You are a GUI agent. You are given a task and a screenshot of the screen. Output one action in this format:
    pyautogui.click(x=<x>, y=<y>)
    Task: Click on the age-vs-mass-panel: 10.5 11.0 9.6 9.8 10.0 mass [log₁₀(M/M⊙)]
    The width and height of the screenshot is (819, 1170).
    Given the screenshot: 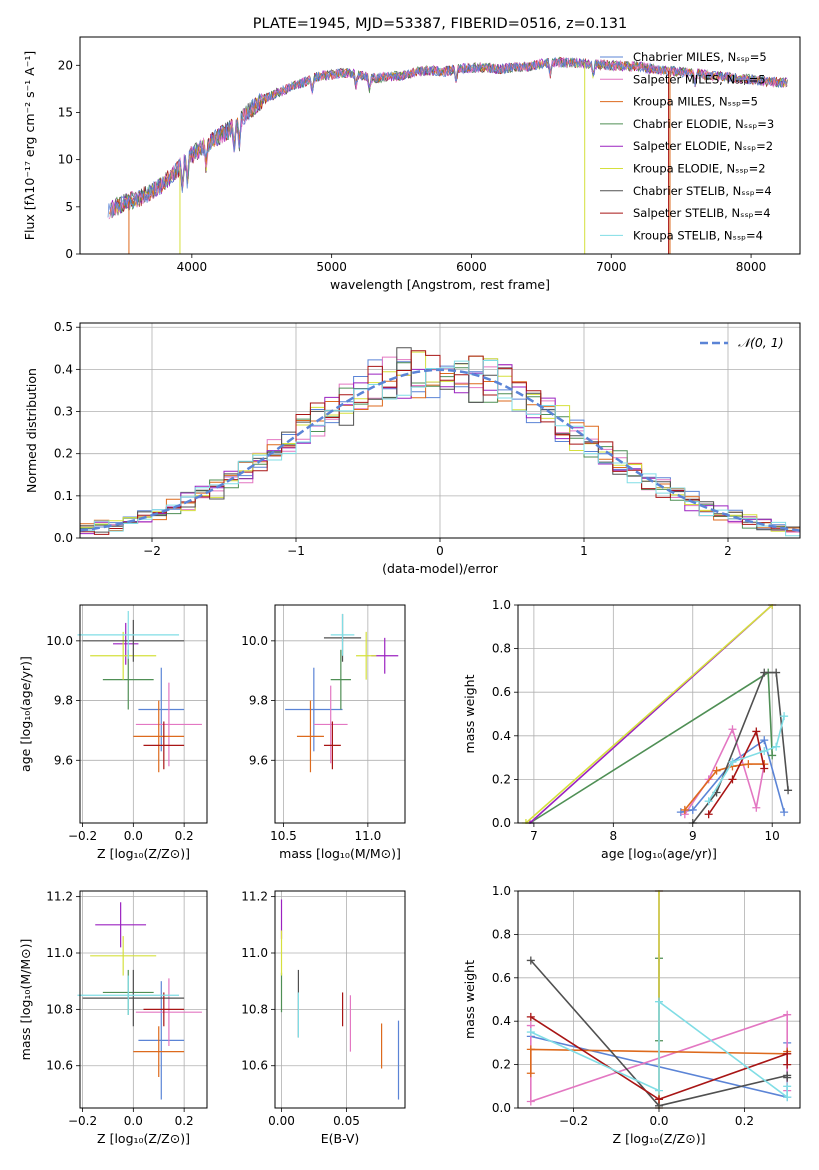 What is the action you would take?
    pyautogui.click(x=323, y=732)
    